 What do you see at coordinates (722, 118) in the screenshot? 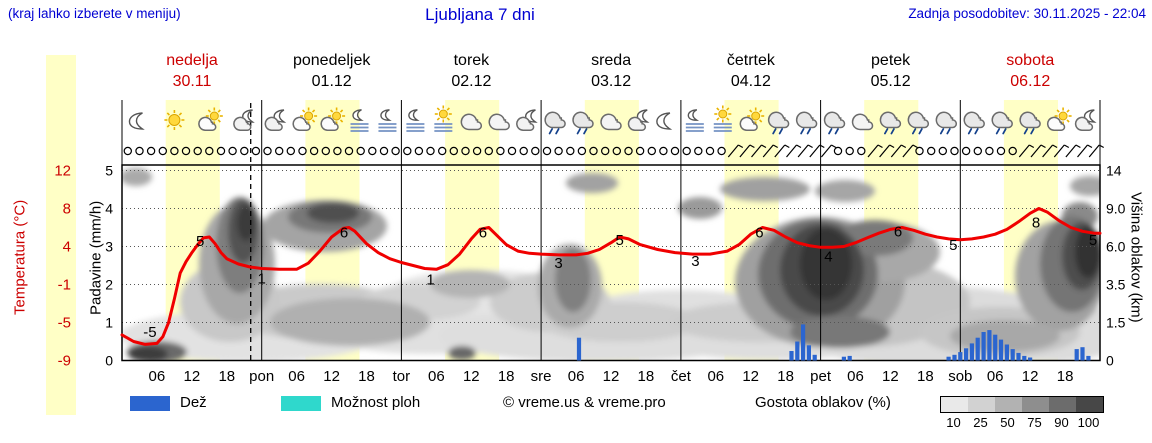
I see `weather-icon-fog-sun` at bounding box center [722, 118].